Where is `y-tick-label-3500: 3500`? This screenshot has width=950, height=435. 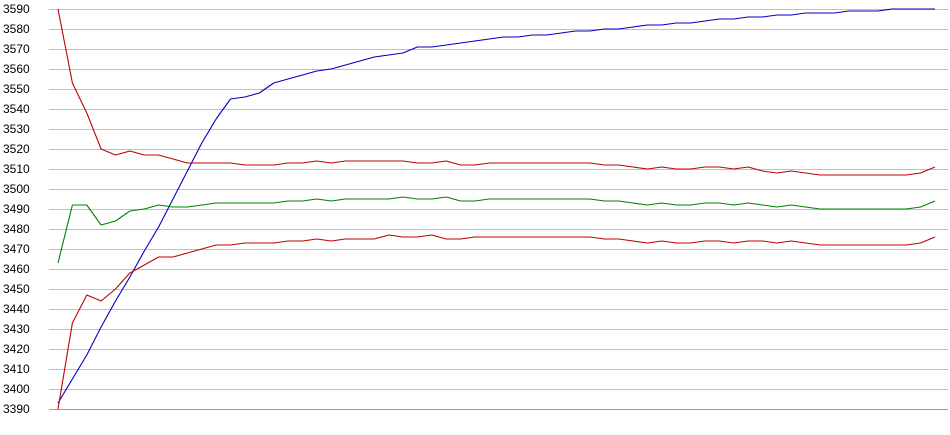
y-tick-label-3500: 3500 is located at coordinates (16, 189).